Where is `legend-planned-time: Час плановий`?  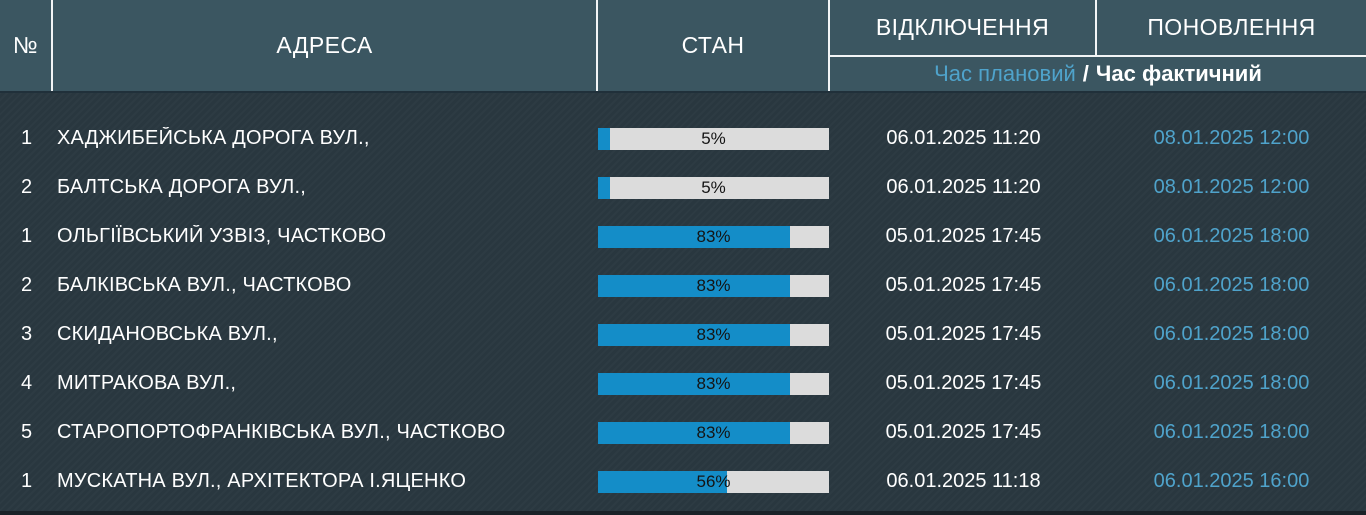
legend-planned-time: Час плановий is located at coordinates (1005, 73).